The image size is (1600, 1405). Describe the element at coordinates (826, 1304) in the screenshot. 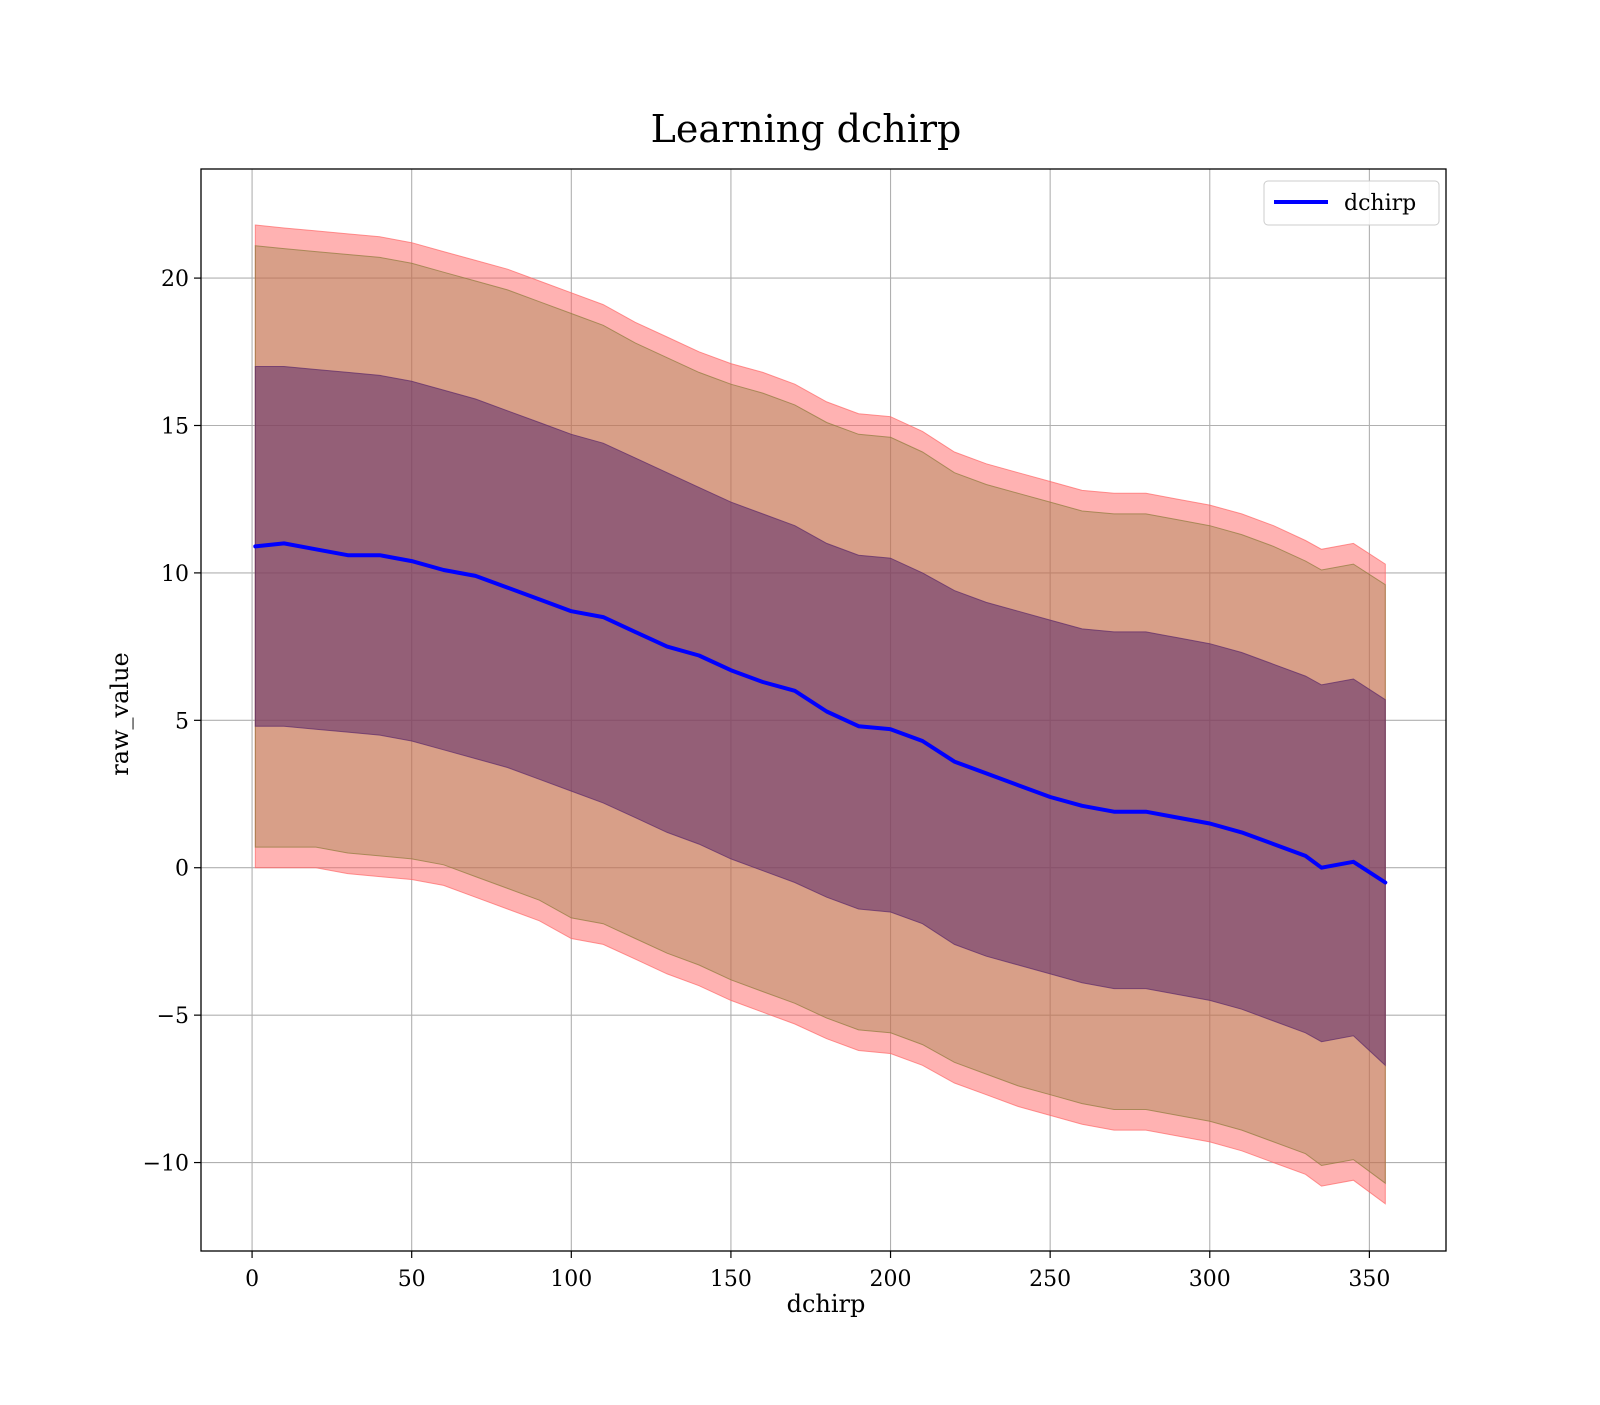

I see `x-axis-label: dchirp` at that location.